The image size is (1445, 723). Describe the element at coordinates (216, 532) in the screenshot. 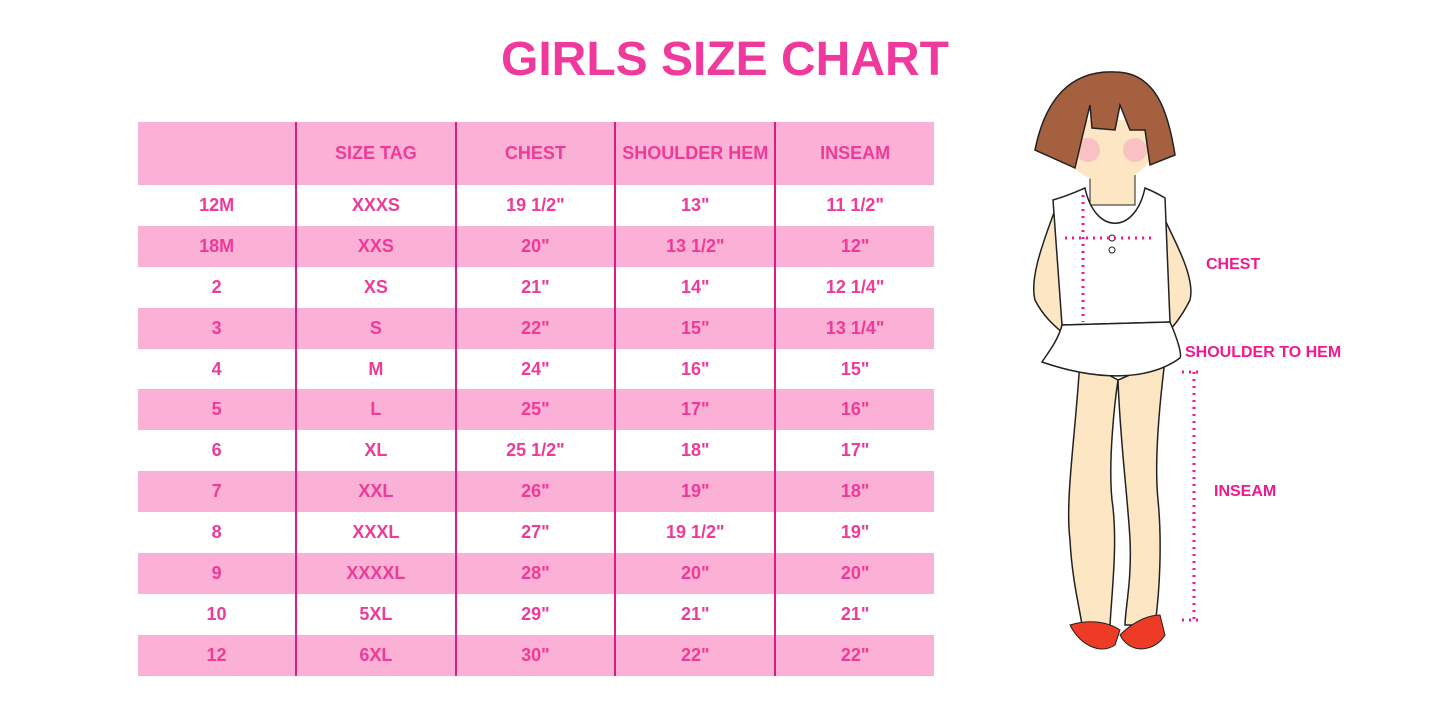

I see `table-cell: 8` at that location.